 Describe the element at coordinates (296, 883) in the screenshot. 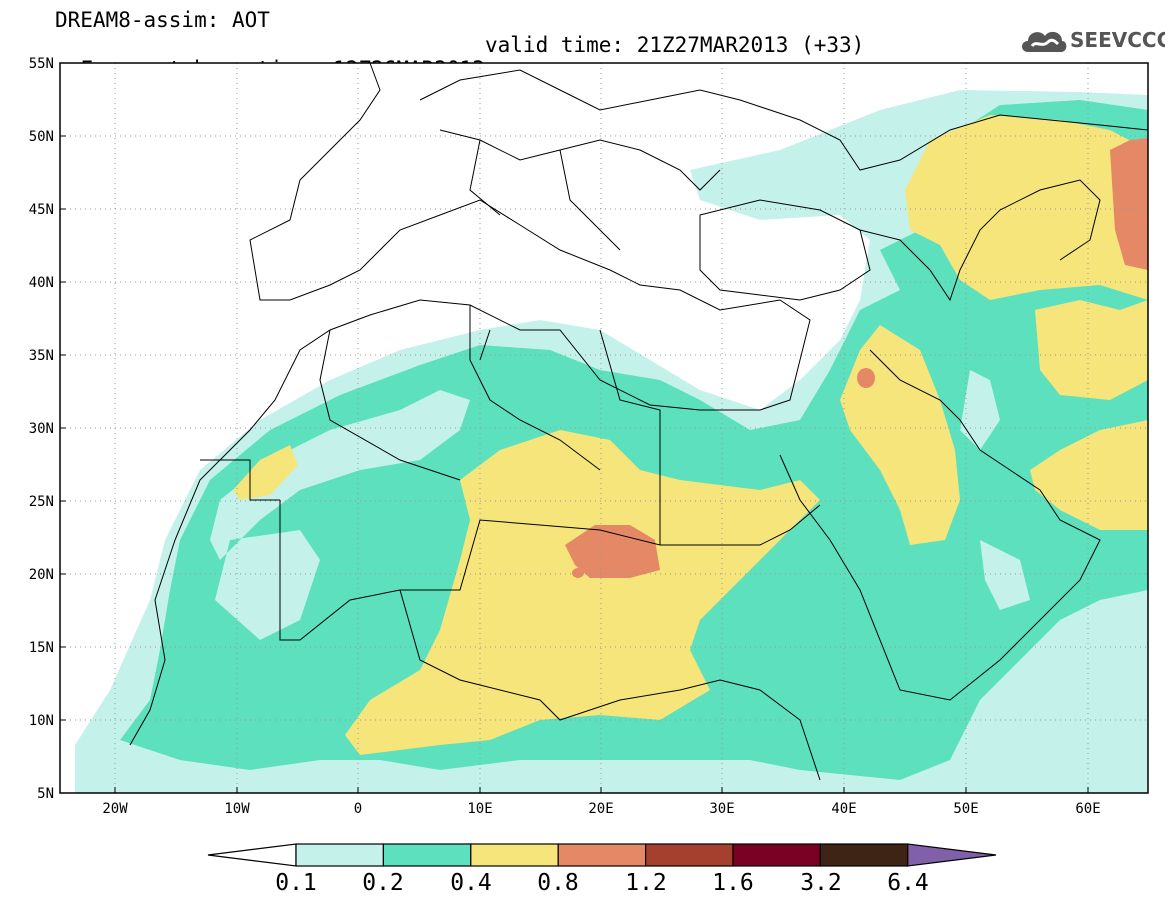

I see `colorbar-label: 0.1` at that location.